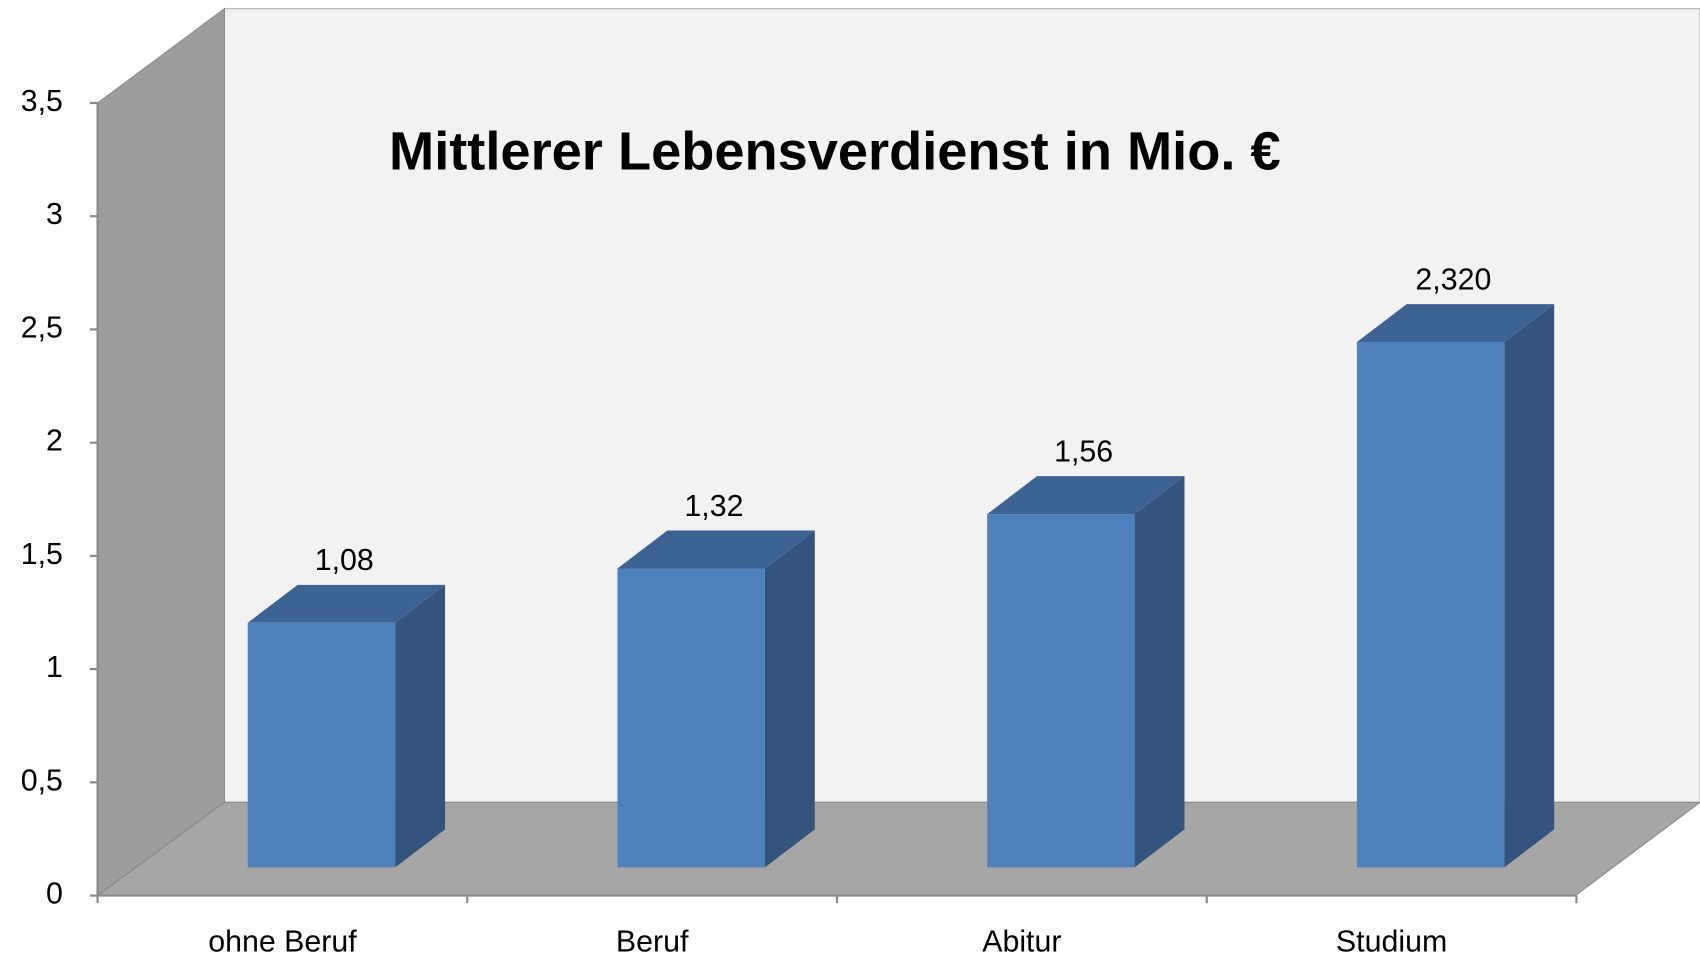 This screenshot has width=1700, height=959. Describe the element at coordinates (1453, 279) in the screenshot. I see `data-label: 2,320` at that location.